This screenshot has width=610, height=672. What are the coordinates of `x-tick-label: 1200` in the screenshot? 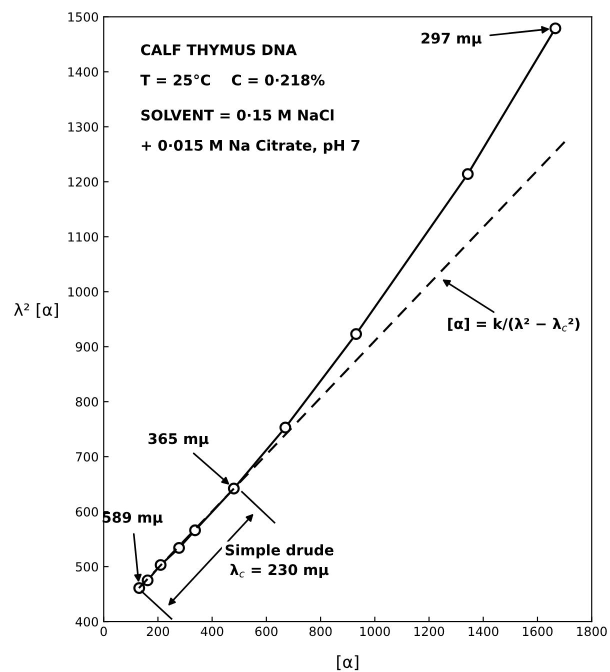 It's located at (429, 631).